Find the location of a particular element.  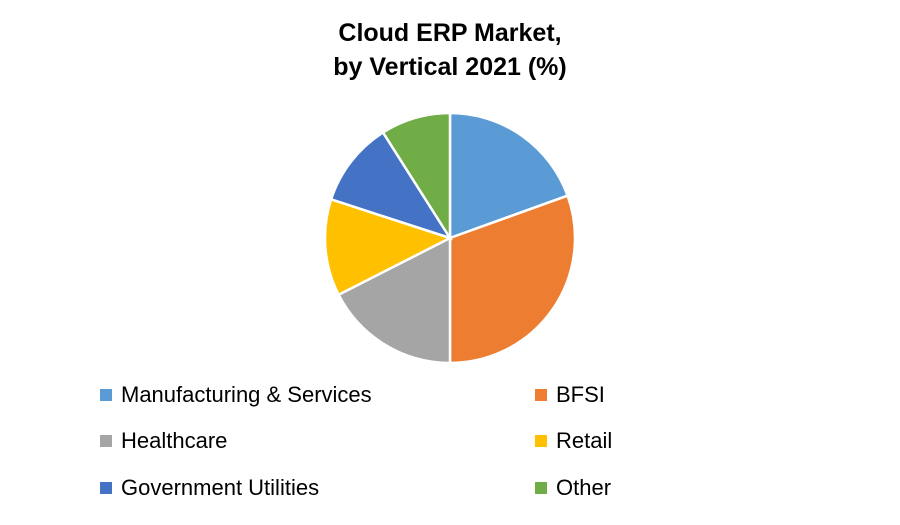

legend-item: Healthcare is located at coordinates (163, 441).